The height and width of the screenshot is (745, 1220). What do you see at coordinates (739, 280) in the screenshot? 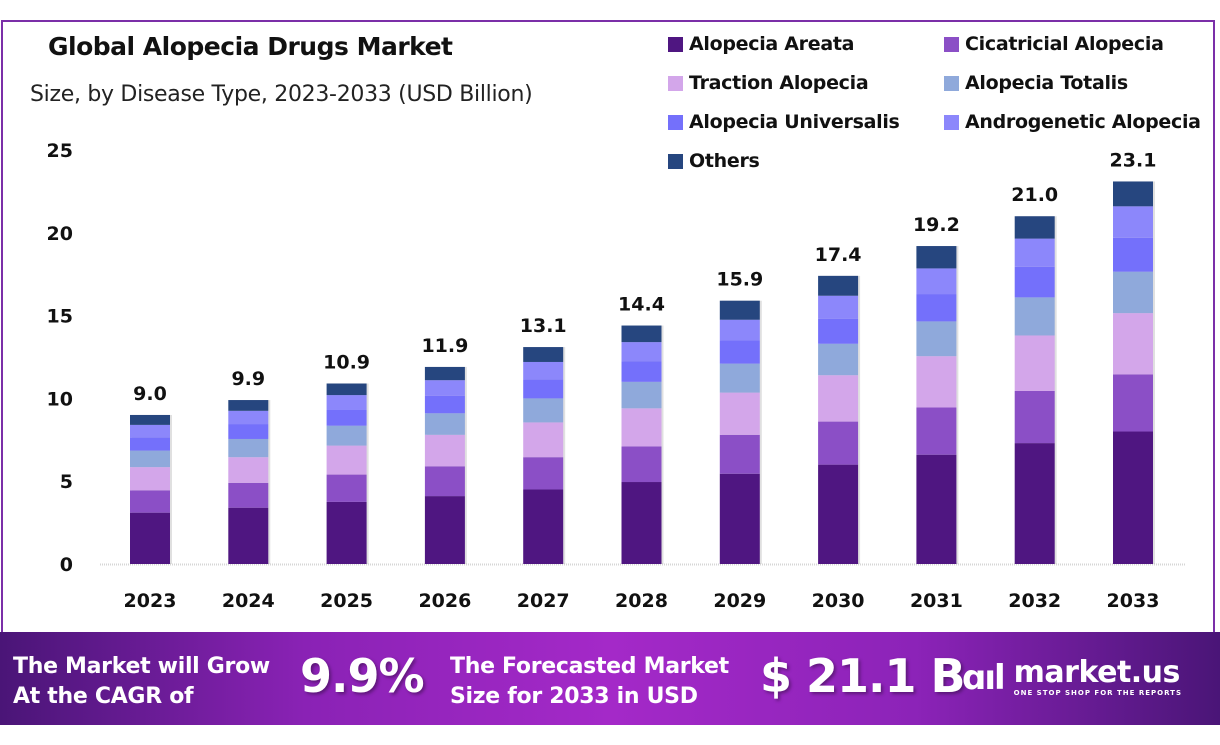
I see `total-data-label: 15.9` at bounding box center [739, 280].